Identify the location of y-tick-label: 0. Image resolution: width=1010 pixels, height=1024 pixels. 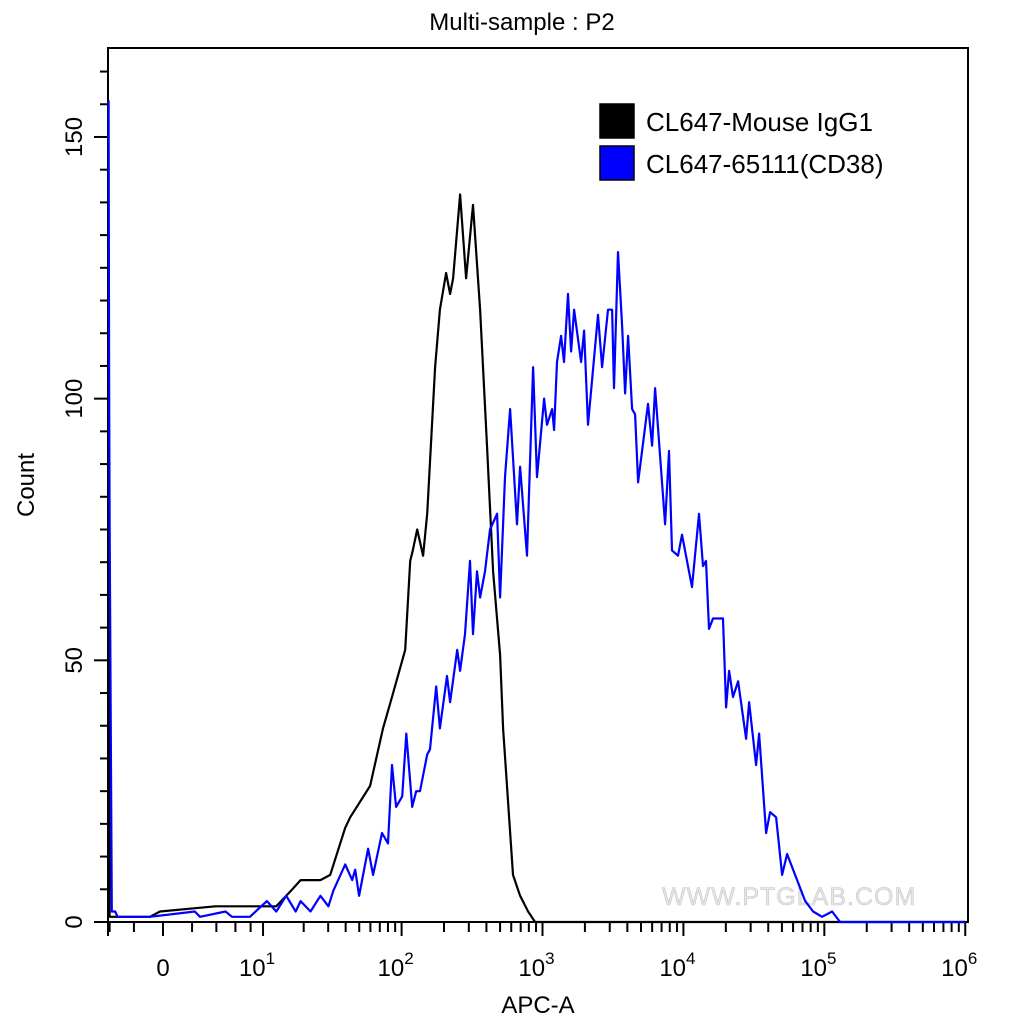
(74, 921).